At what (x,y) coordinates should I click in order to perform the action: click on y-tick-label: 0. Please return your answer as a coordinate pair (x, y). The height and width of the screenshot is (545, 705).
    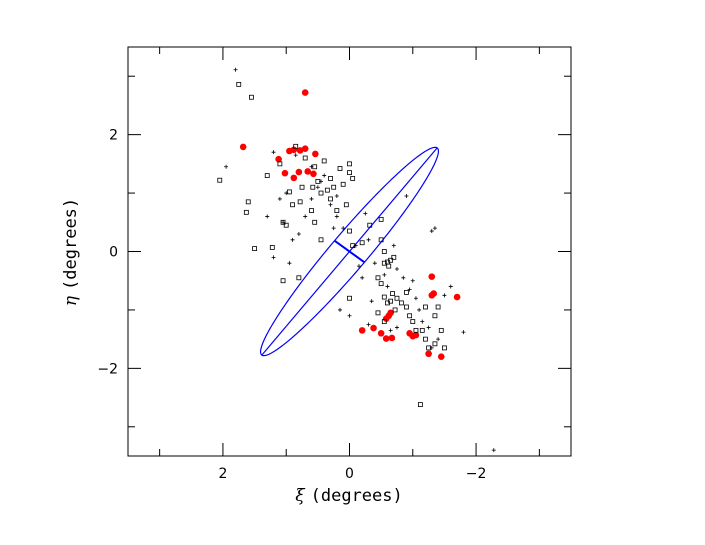
    Looking at the image, I should click on (113, 253).